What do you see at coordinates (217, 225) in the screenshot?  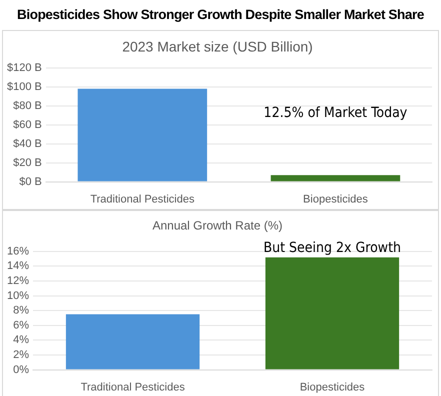 I see `chart-title: Annual Growth Rate (%)` at bounding box center [217, 225].